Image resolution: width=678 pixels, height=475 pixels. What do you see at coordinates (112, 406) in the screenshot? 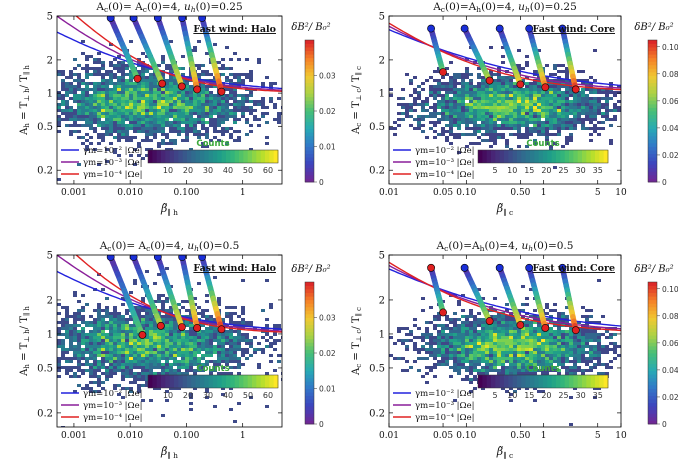
I see `legend-label-2: γm=10⁻³ |Ωe|` at bounding box center [112, 406].